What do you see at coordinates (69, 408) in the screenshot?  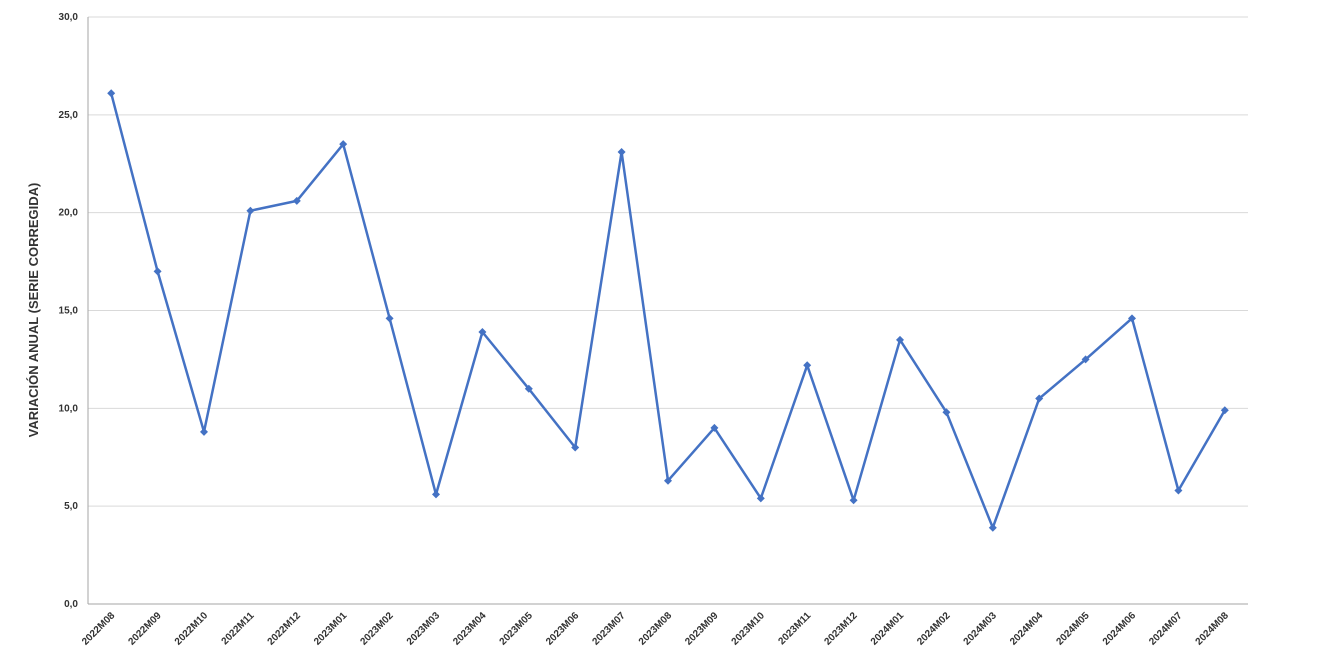 I see `y-tick-label: 10,0` at bounding box center [69, 408].